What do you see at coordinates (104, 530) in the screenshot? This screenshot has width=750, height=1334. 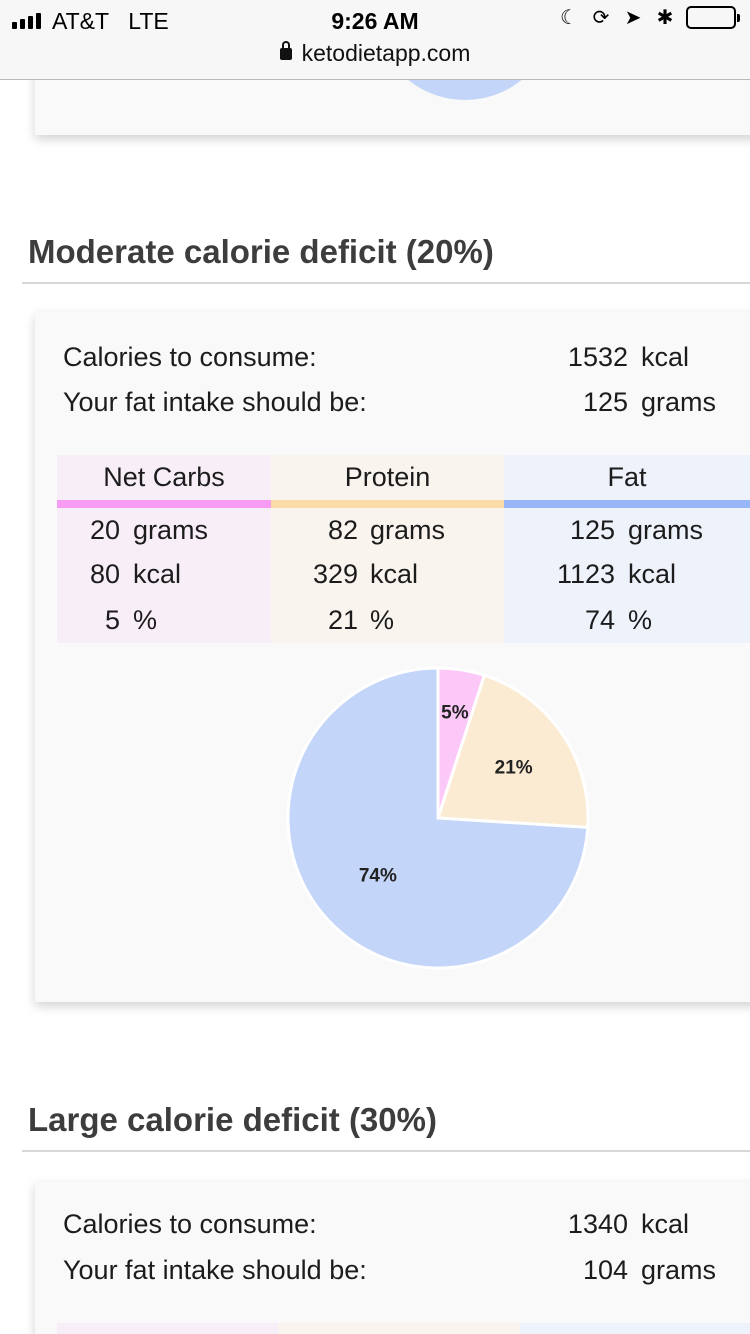 I see `carbs-grams-value: 20` at bounding box center [104, 530].